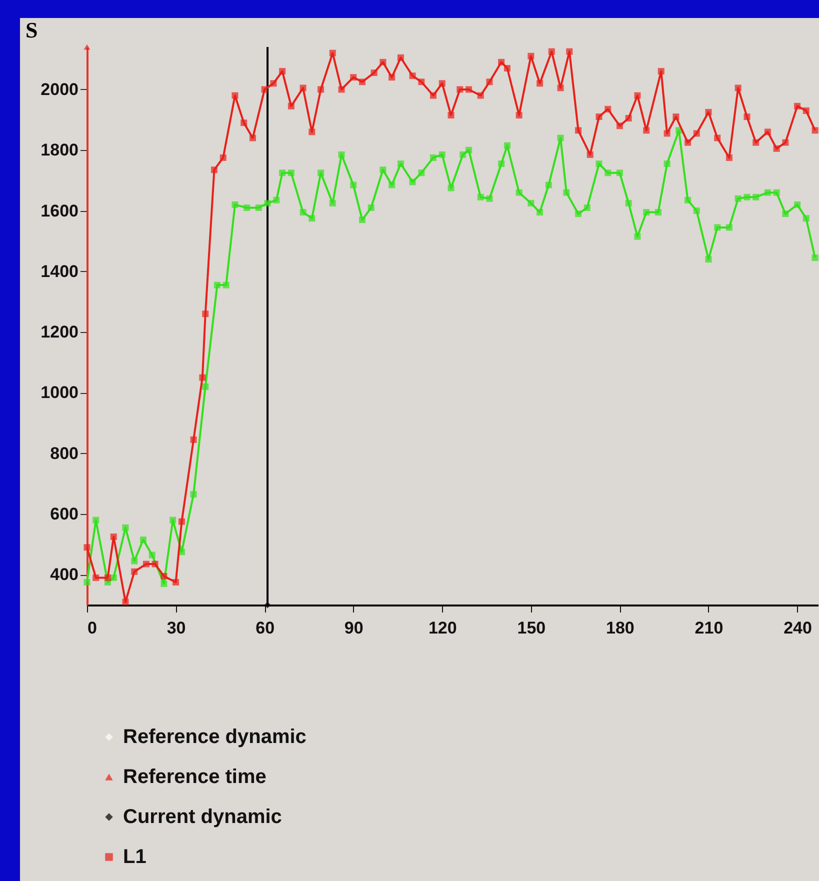 The width and height of the screenshot is (819, 881). Describe the element at coordinates (59, 150) in the screenshot. I see `y-tick-label: 1800` at that location.